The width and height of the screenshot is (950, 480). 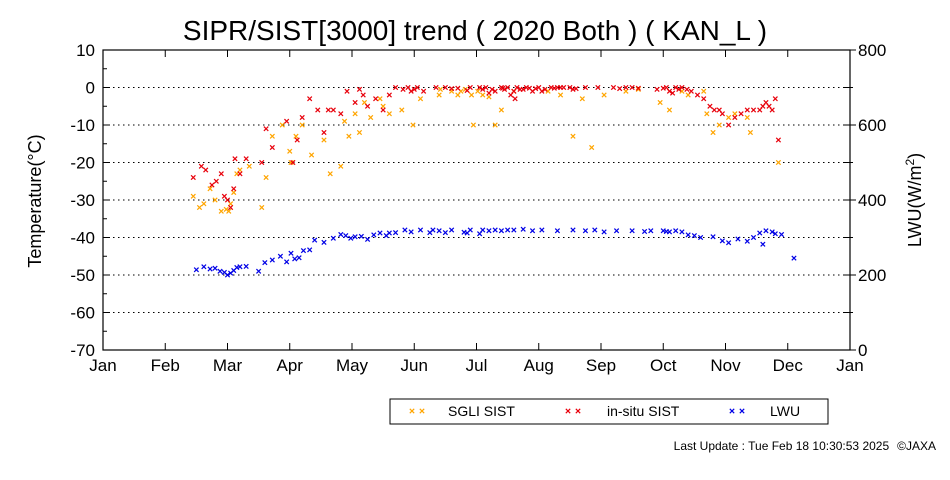 I want to click on x-tick-label: Oct, so click(x=663, y=365).